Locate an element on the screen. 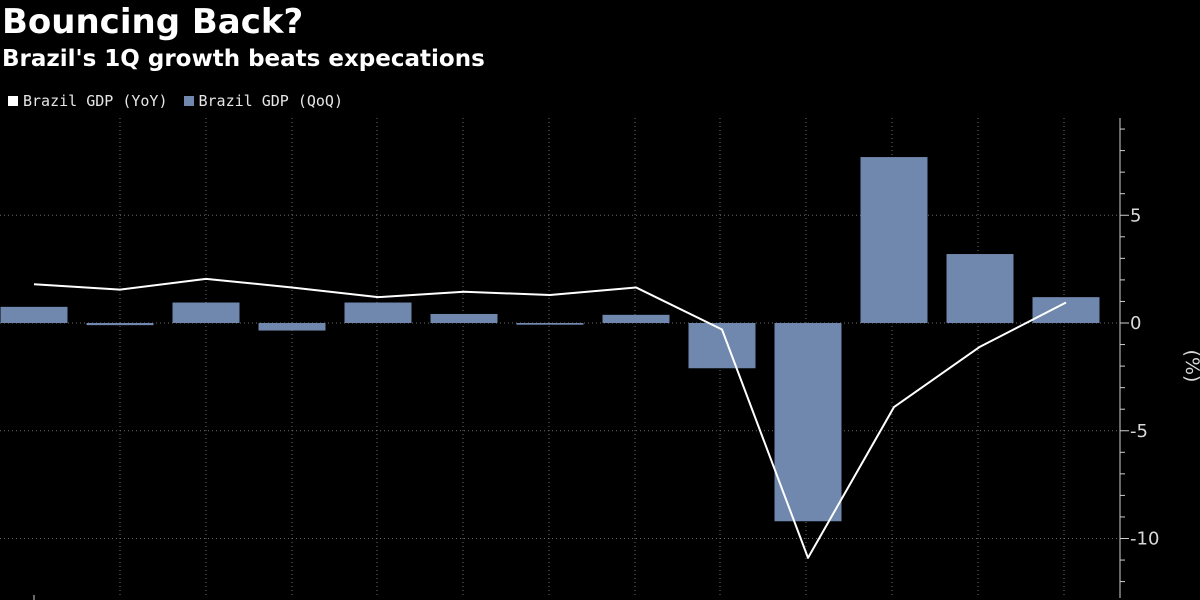 Image resolution: width=1200 pixels, height=600 pixels. legend: Brazil GDP (YoY) Brazil GDP (QoQ) is located at coordinates (183, 101).